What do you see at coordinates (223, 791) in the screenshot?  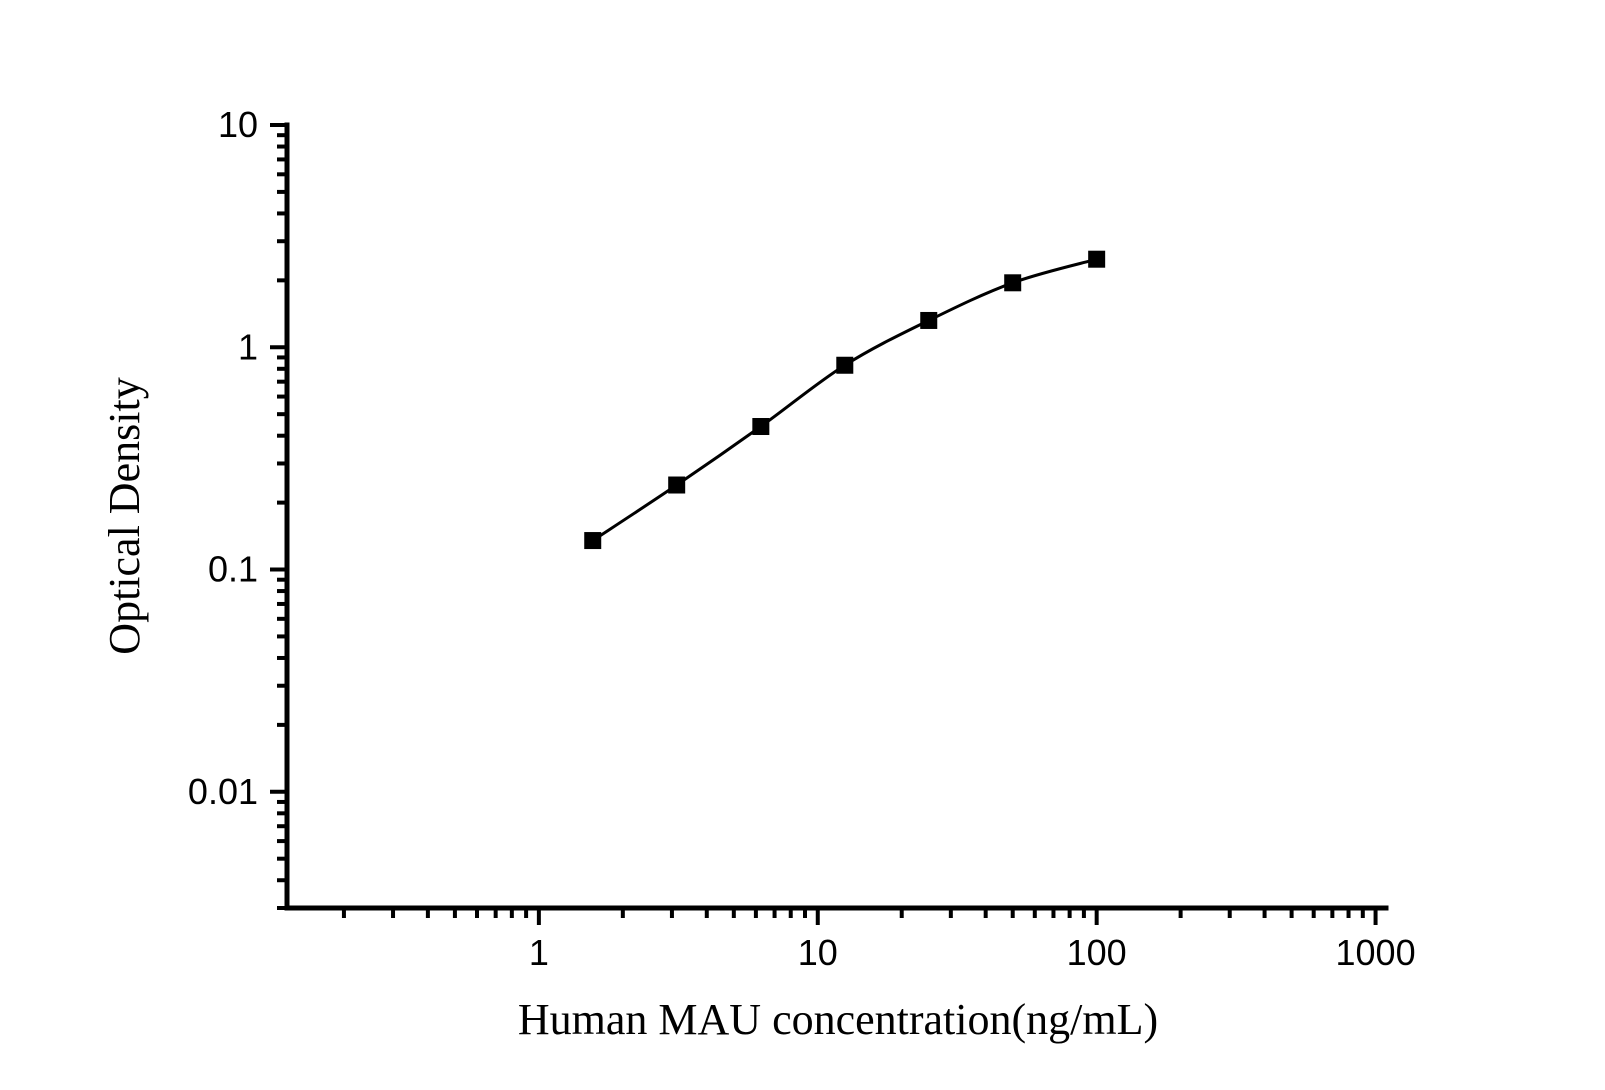 I see `y-tick-label: 0.01` at bounding box center [223, 791].